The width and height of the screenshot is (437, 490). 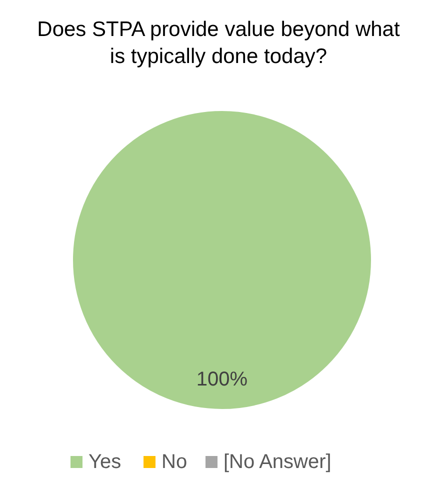 What do you see at coordinates (222, 379) in the screenshot?
I see `data-label: 100%` at bounding box center [222, 379].